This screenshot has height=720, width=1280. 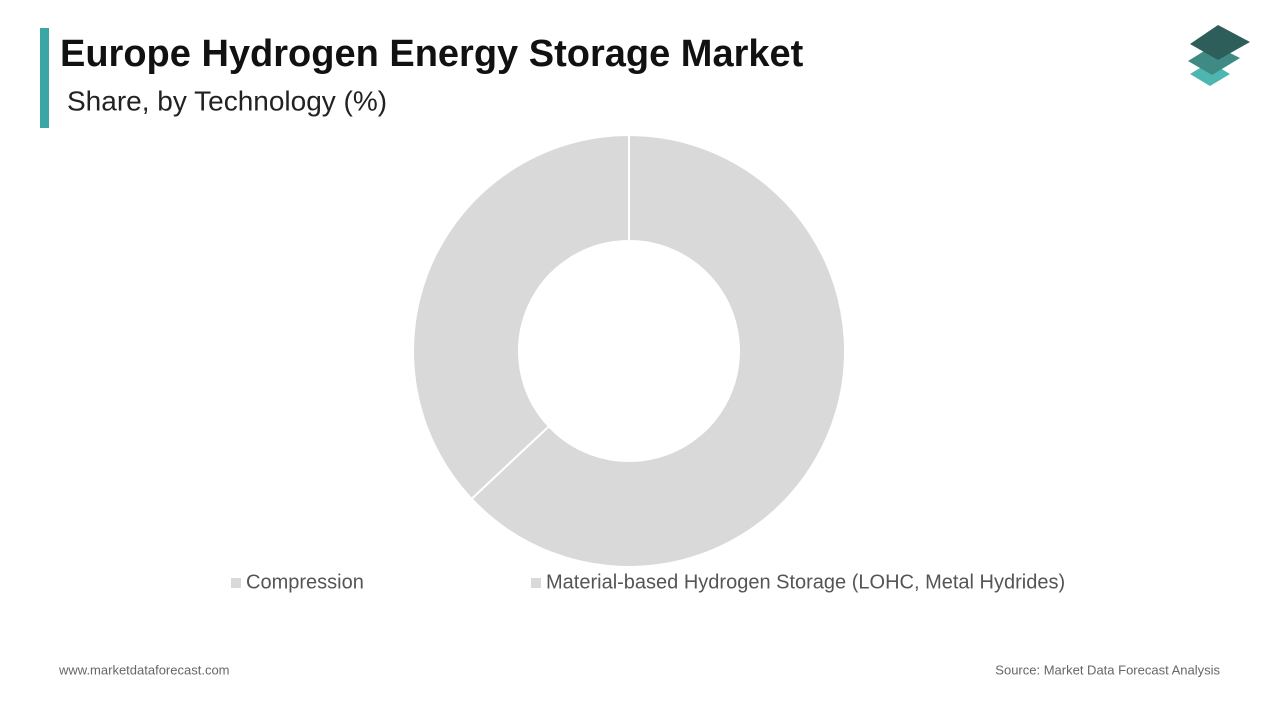 I want to click on chart-subtitle: Share, by Technology (%), so click(x=227, y=100).